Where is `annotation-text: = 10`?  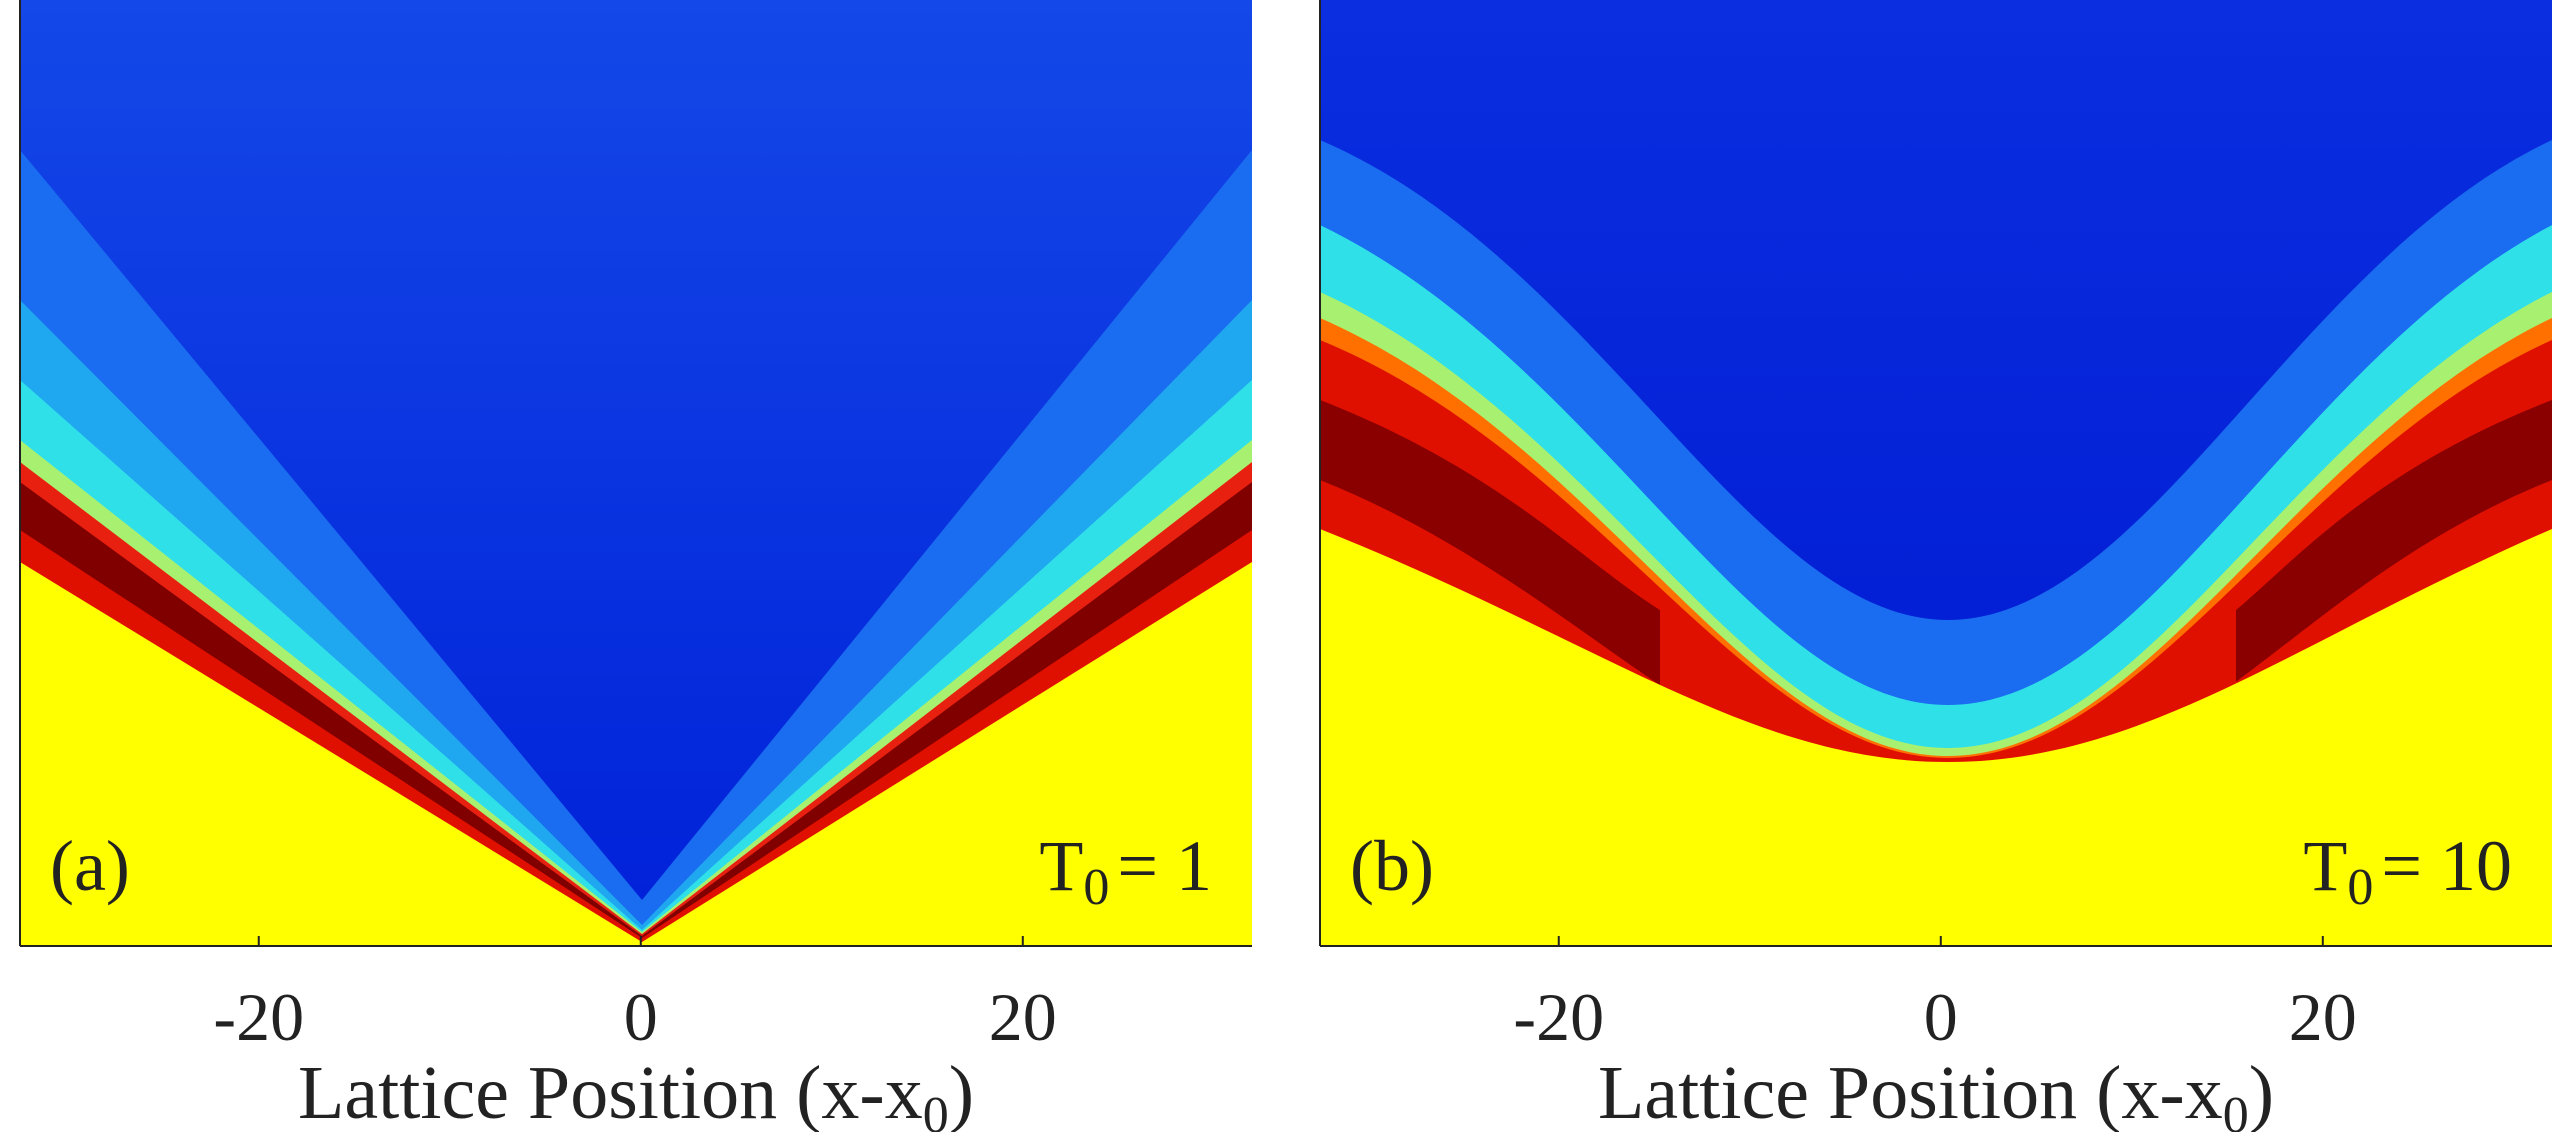 annotation-text: = 10 is located at coordinates (2446, 866).